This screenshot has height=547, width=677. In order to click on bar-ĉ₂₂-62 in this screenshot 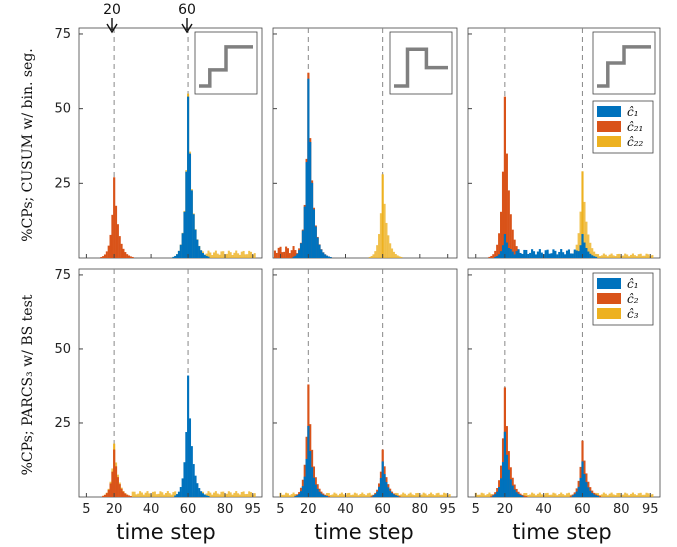, I will do `click(386, 240)`.